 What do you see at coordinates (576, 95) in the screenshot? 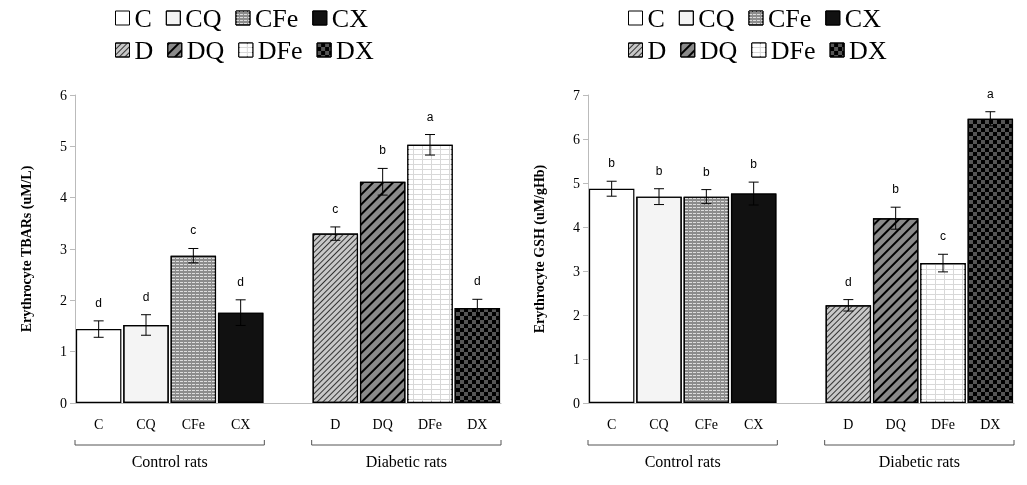
I see `y-tick-label: 7` at bounding box center [576, 95].